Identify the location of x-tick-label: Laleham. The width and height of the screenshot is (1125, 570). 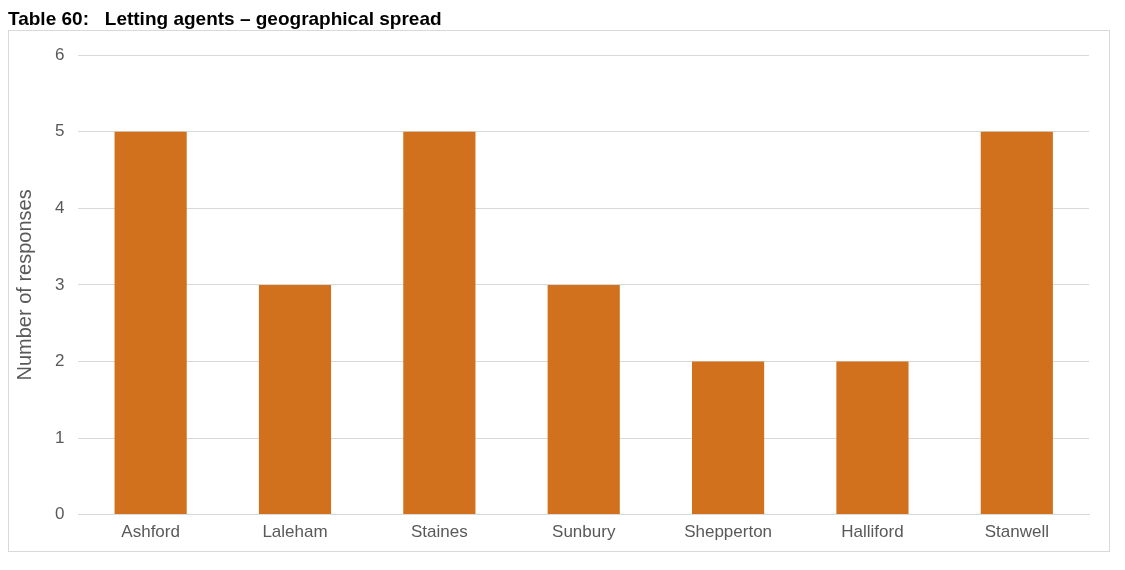
(295, 532).